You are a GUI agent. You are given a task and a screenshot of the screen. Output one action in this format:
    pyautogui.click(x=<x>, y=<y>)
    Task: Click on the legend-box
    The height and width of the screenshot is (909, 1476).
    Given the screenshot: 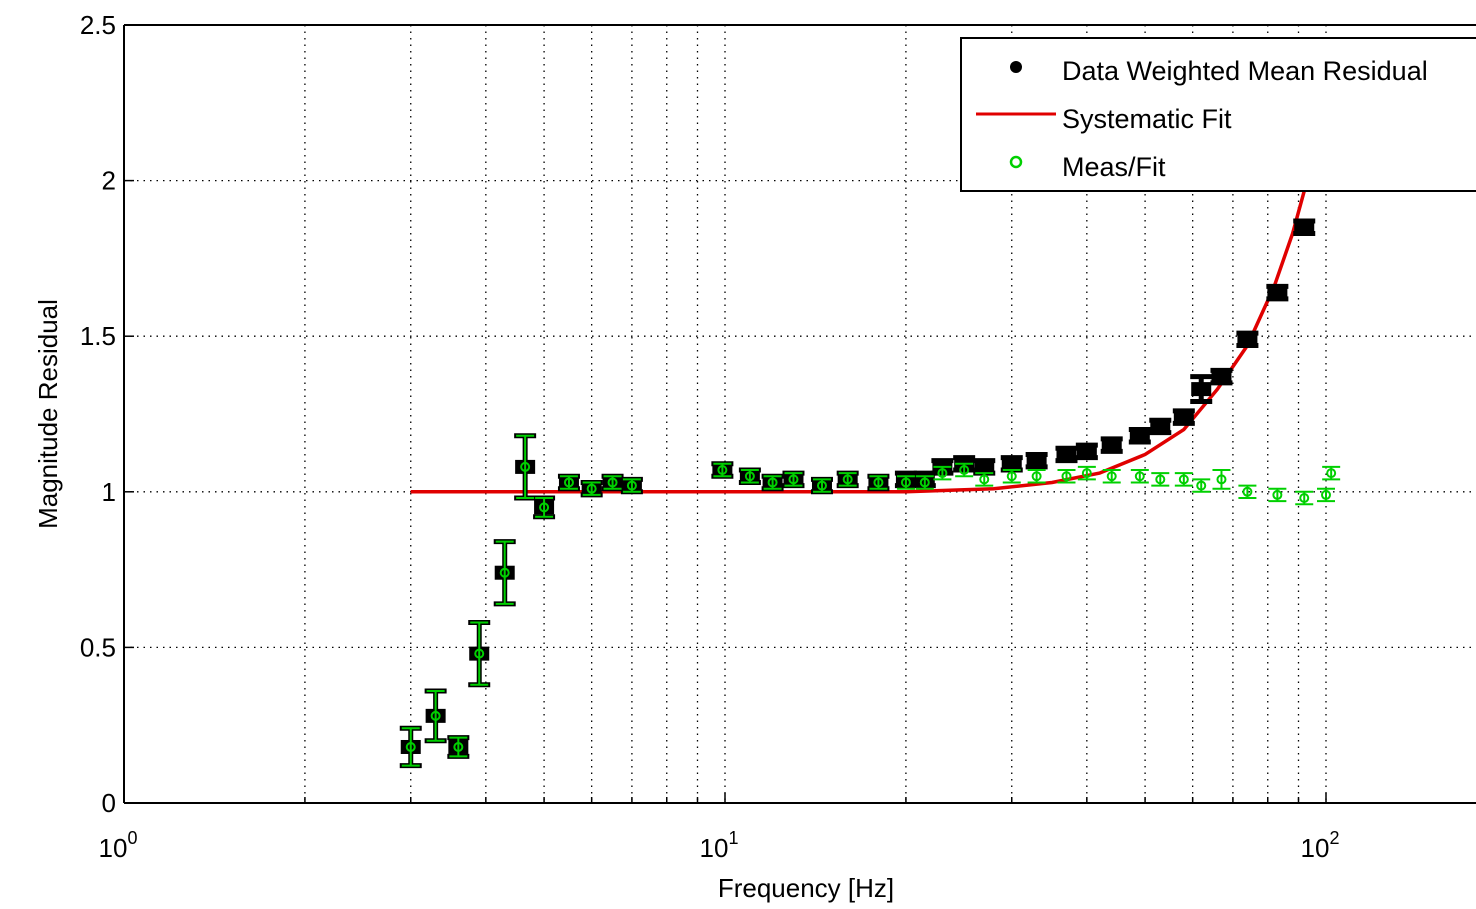 What is the action you would take?
    pyautogui.click(x=1218, y=114)
    